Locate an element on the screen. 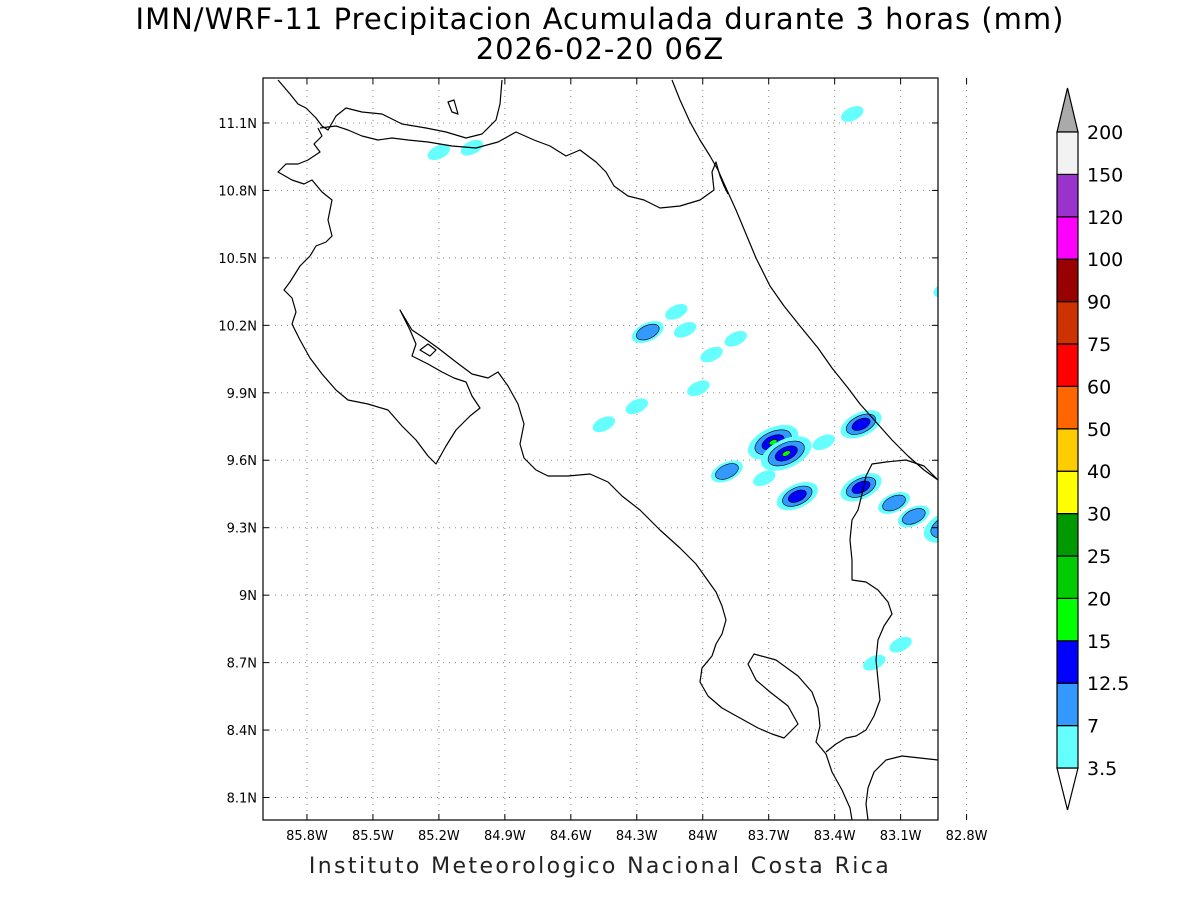  lon-tick-label: 85.8W is located at coordinates (307, 836).